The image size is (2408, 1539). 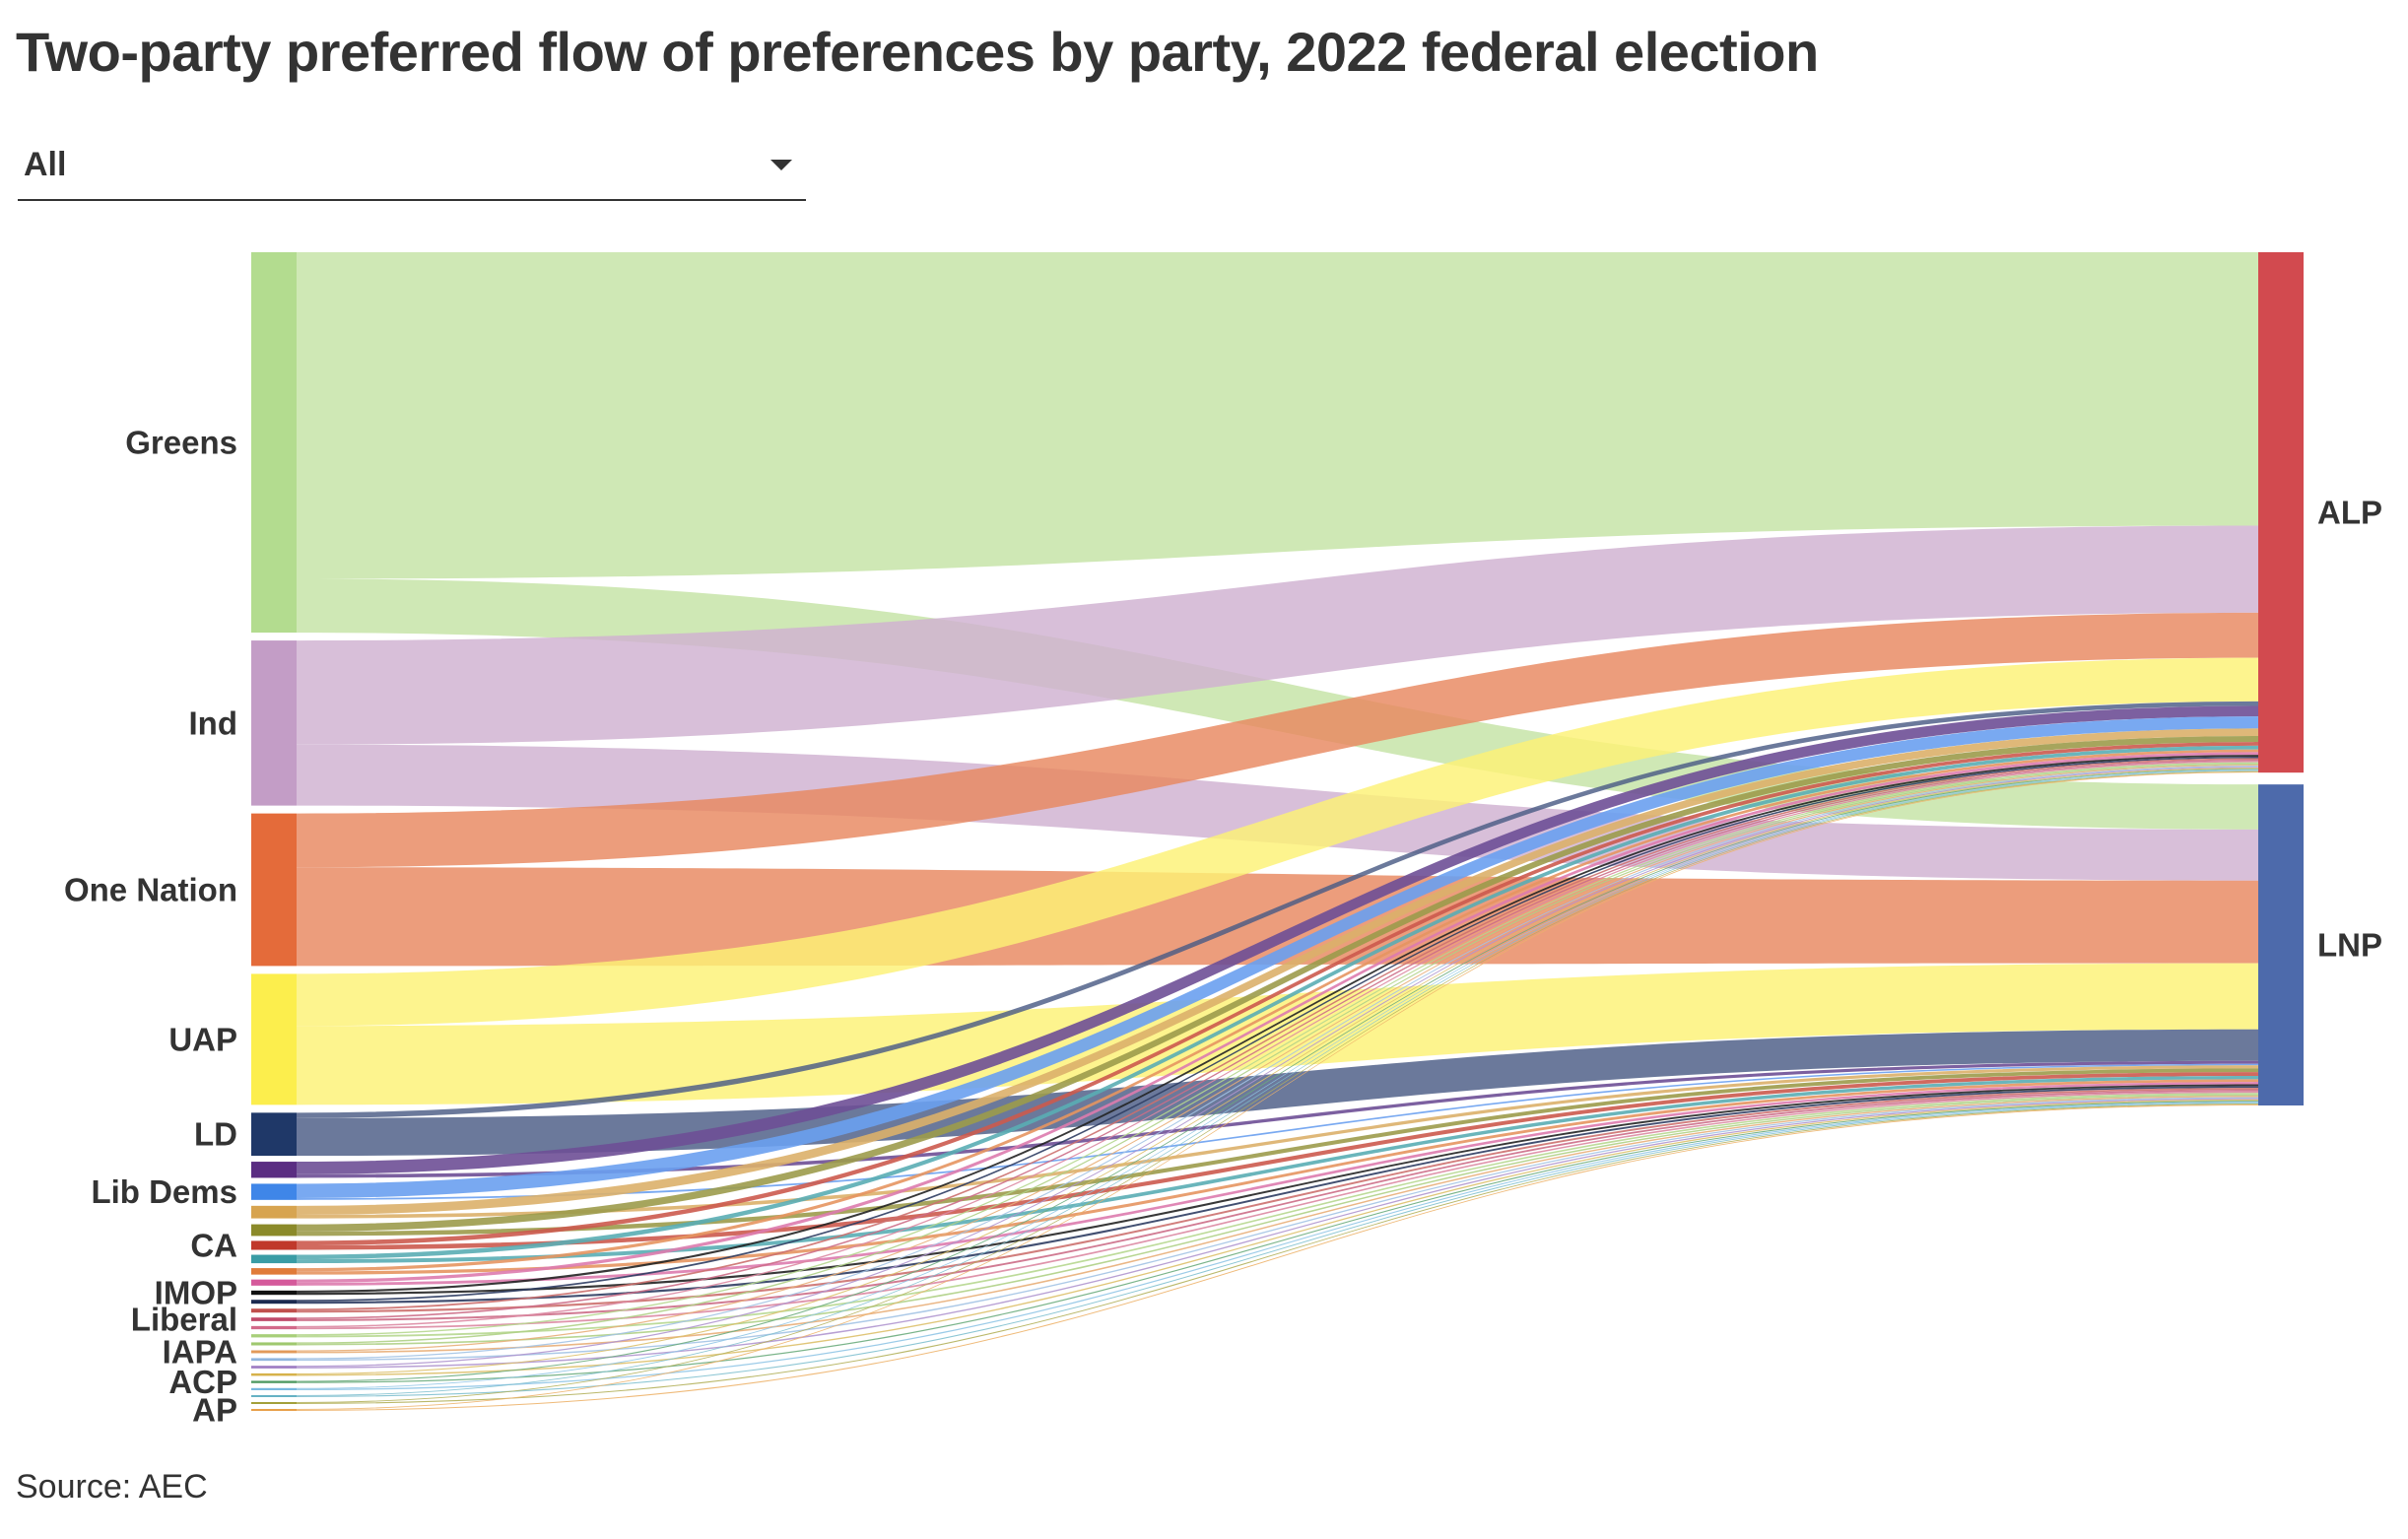 I want to click on flow-iapa-to-lnp, so click(x=1277, y=1225).